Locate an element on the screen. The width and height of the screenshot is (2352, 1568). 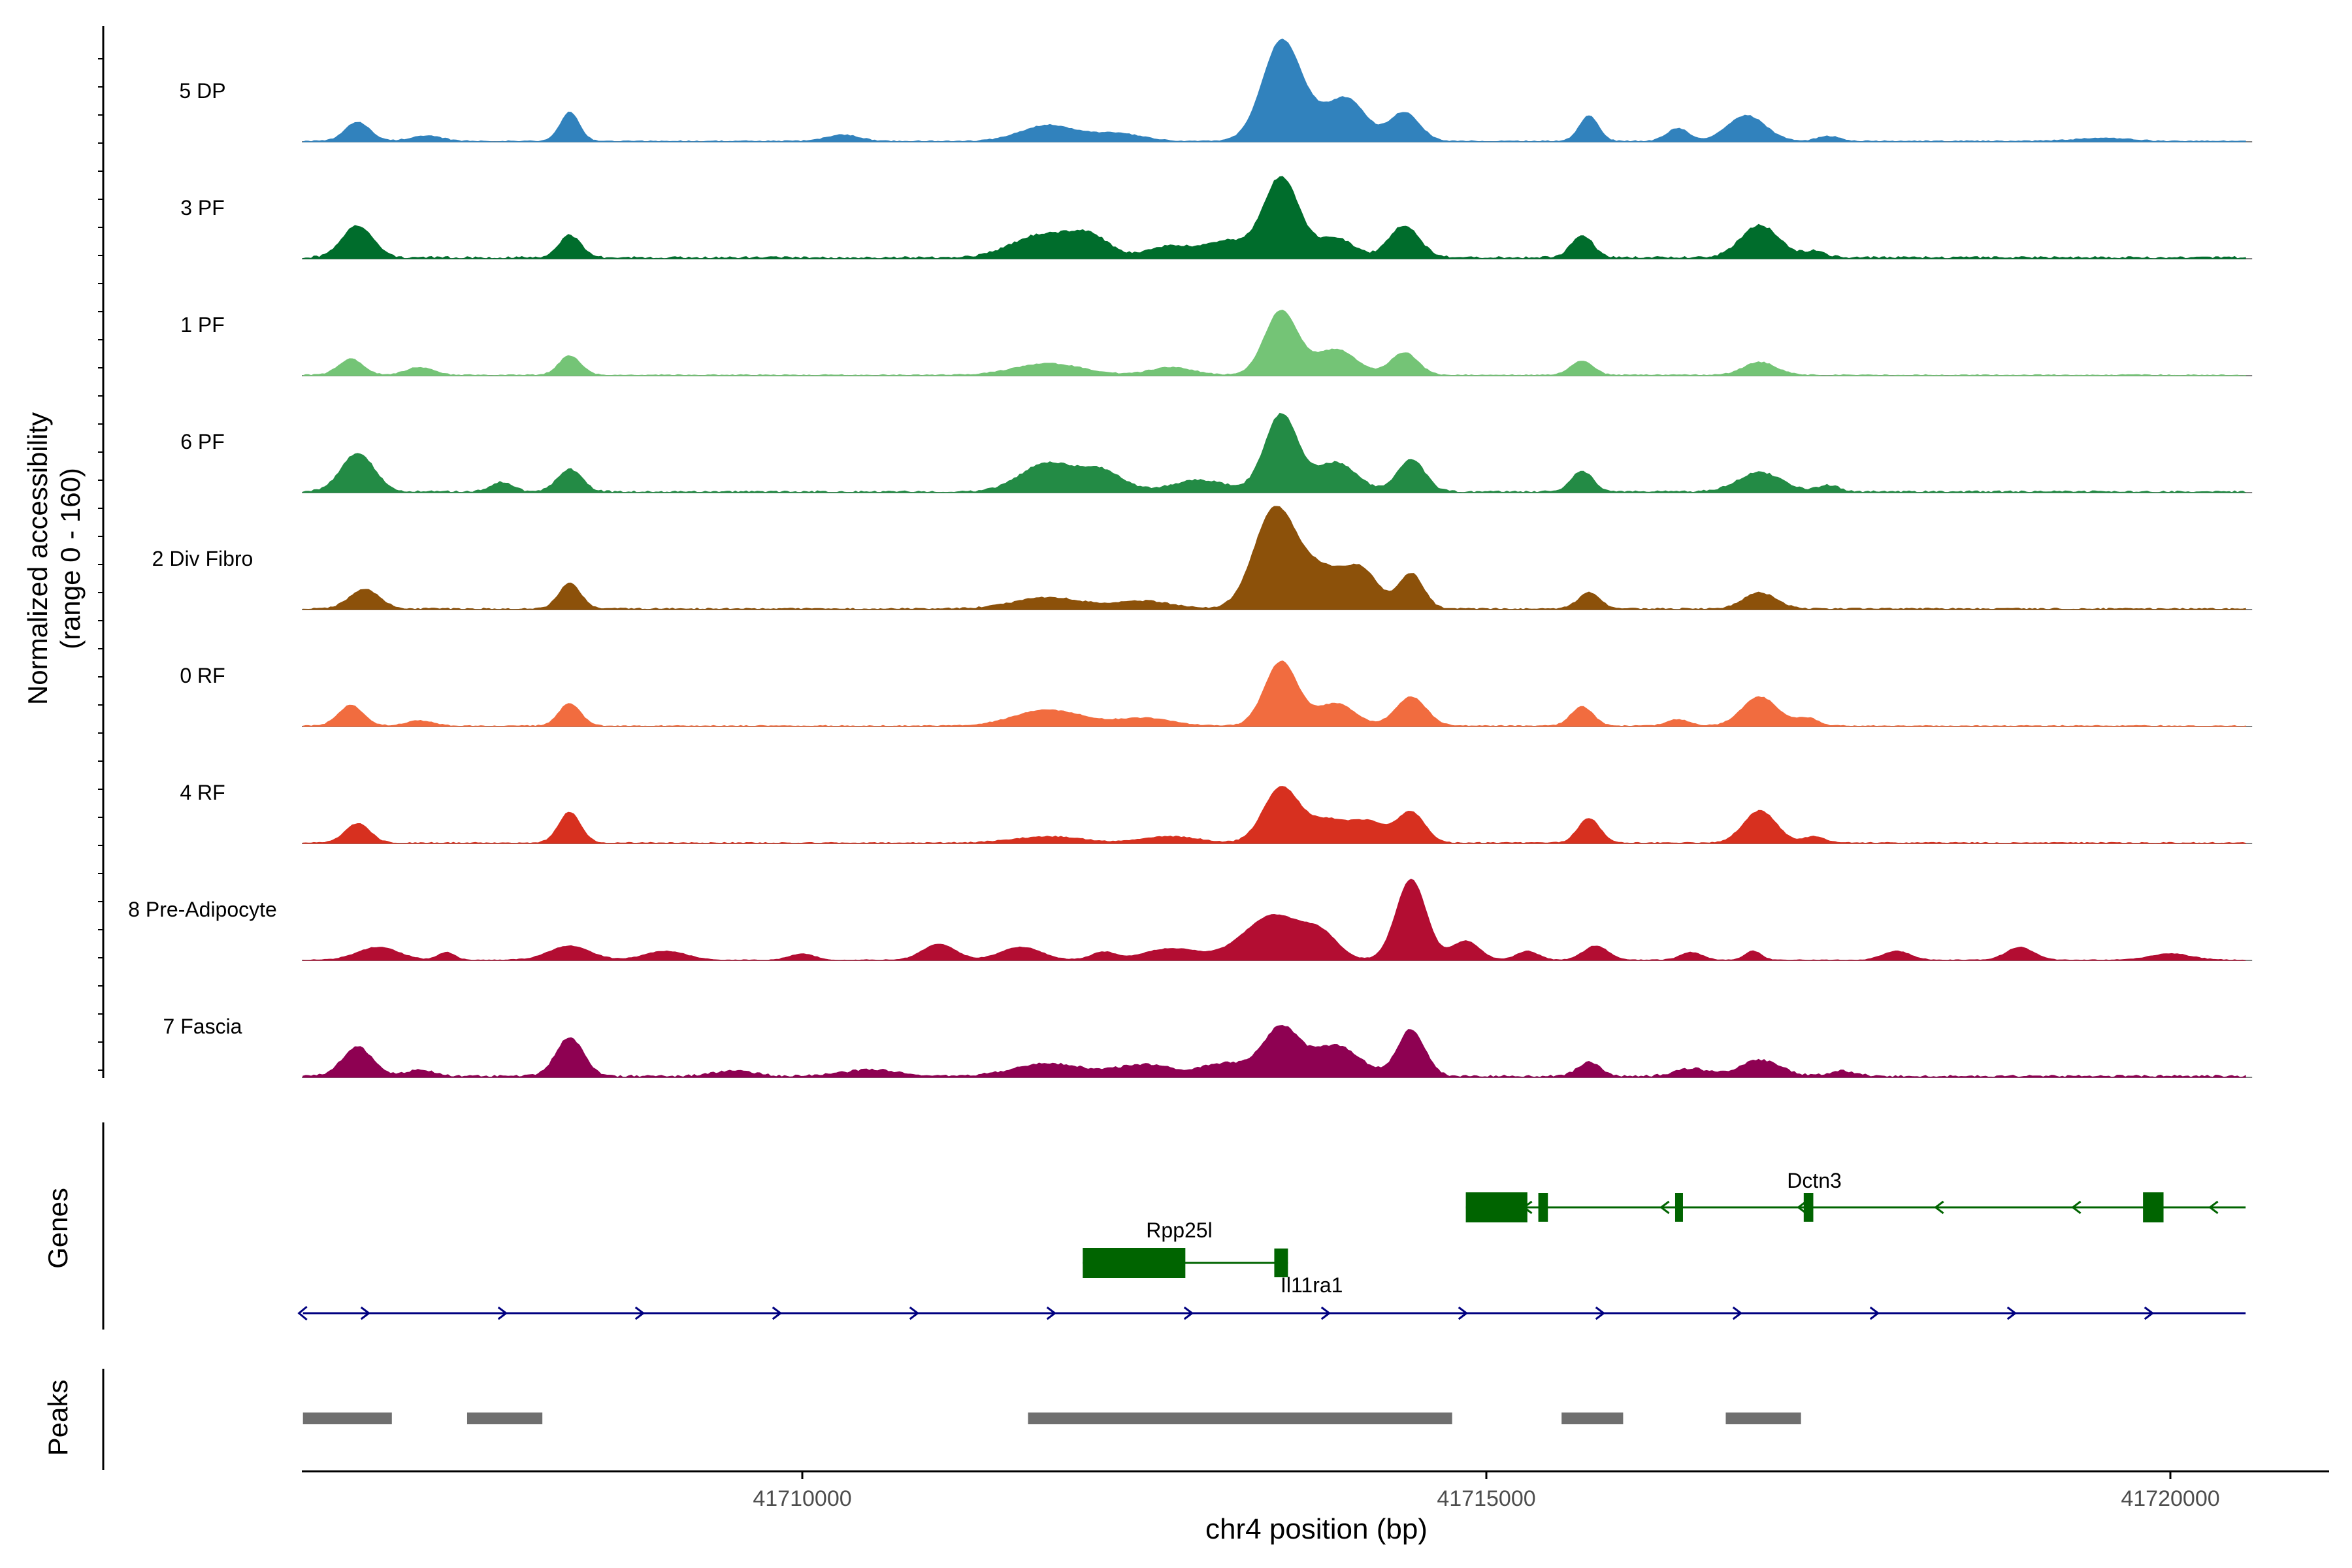
coverage-area-3-pf is located at coordinates (1274, 217).